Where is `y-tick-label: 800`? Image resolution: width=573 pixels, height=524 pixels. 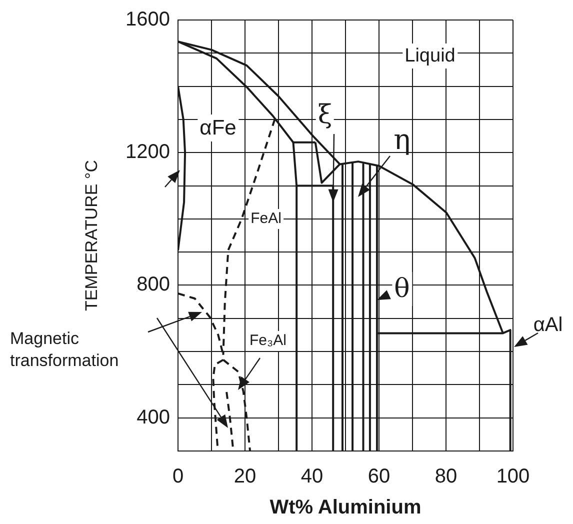
y-tick-label: 800 is located at coordinates (153, 285).